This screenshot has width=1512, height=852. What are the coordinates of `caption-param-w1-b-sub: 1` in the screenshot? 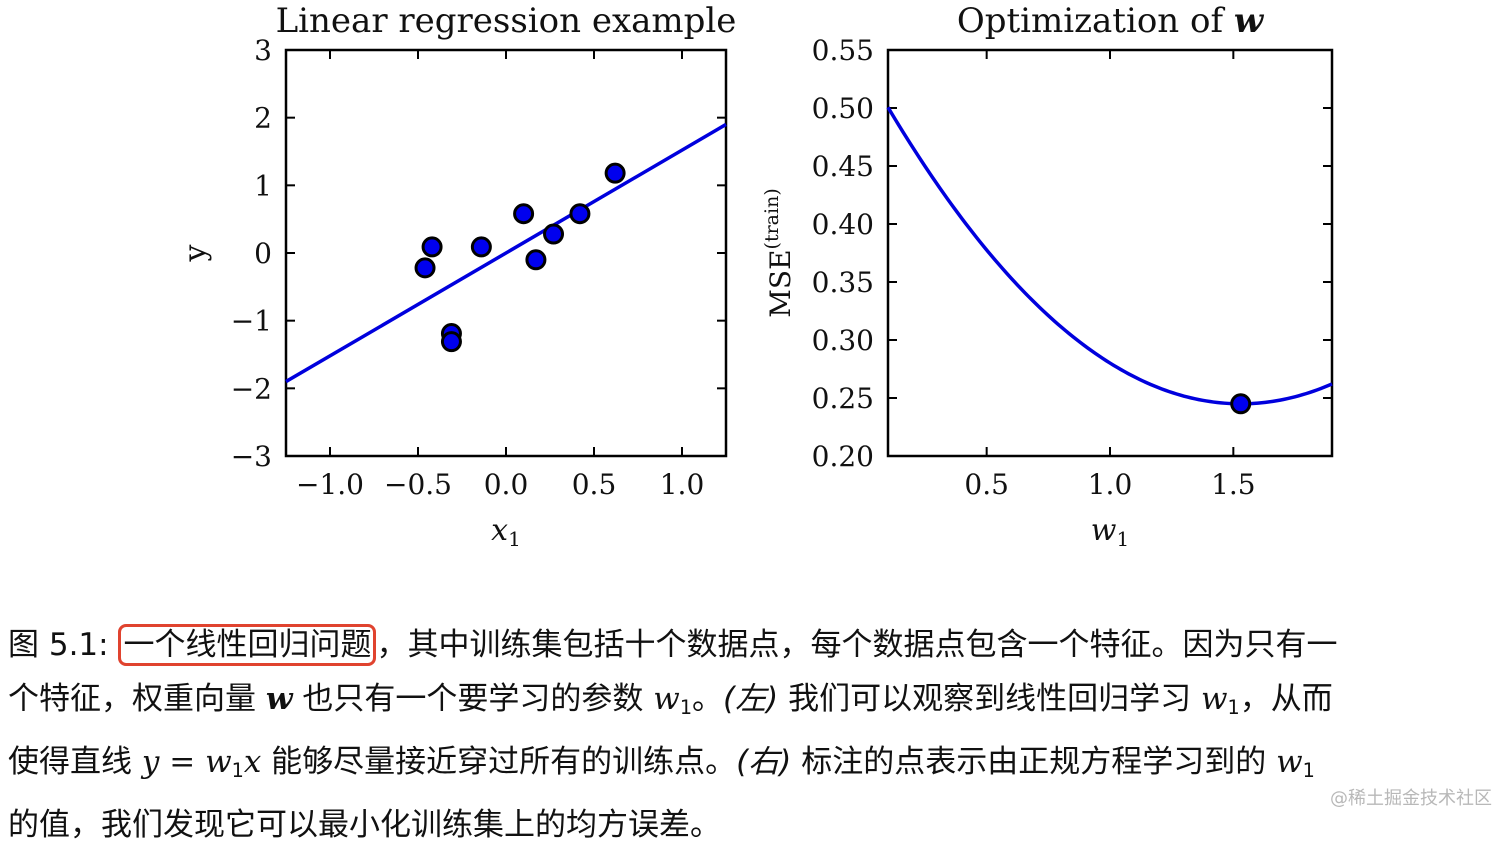 It's located at (1233, 707).